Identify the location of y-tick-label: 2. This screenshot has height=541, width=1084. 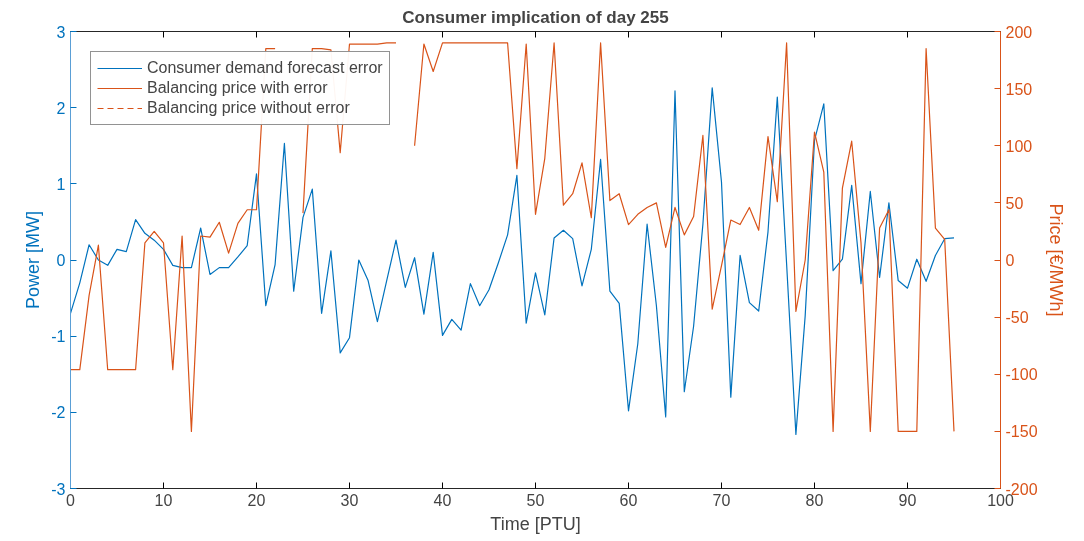
(61, 108).